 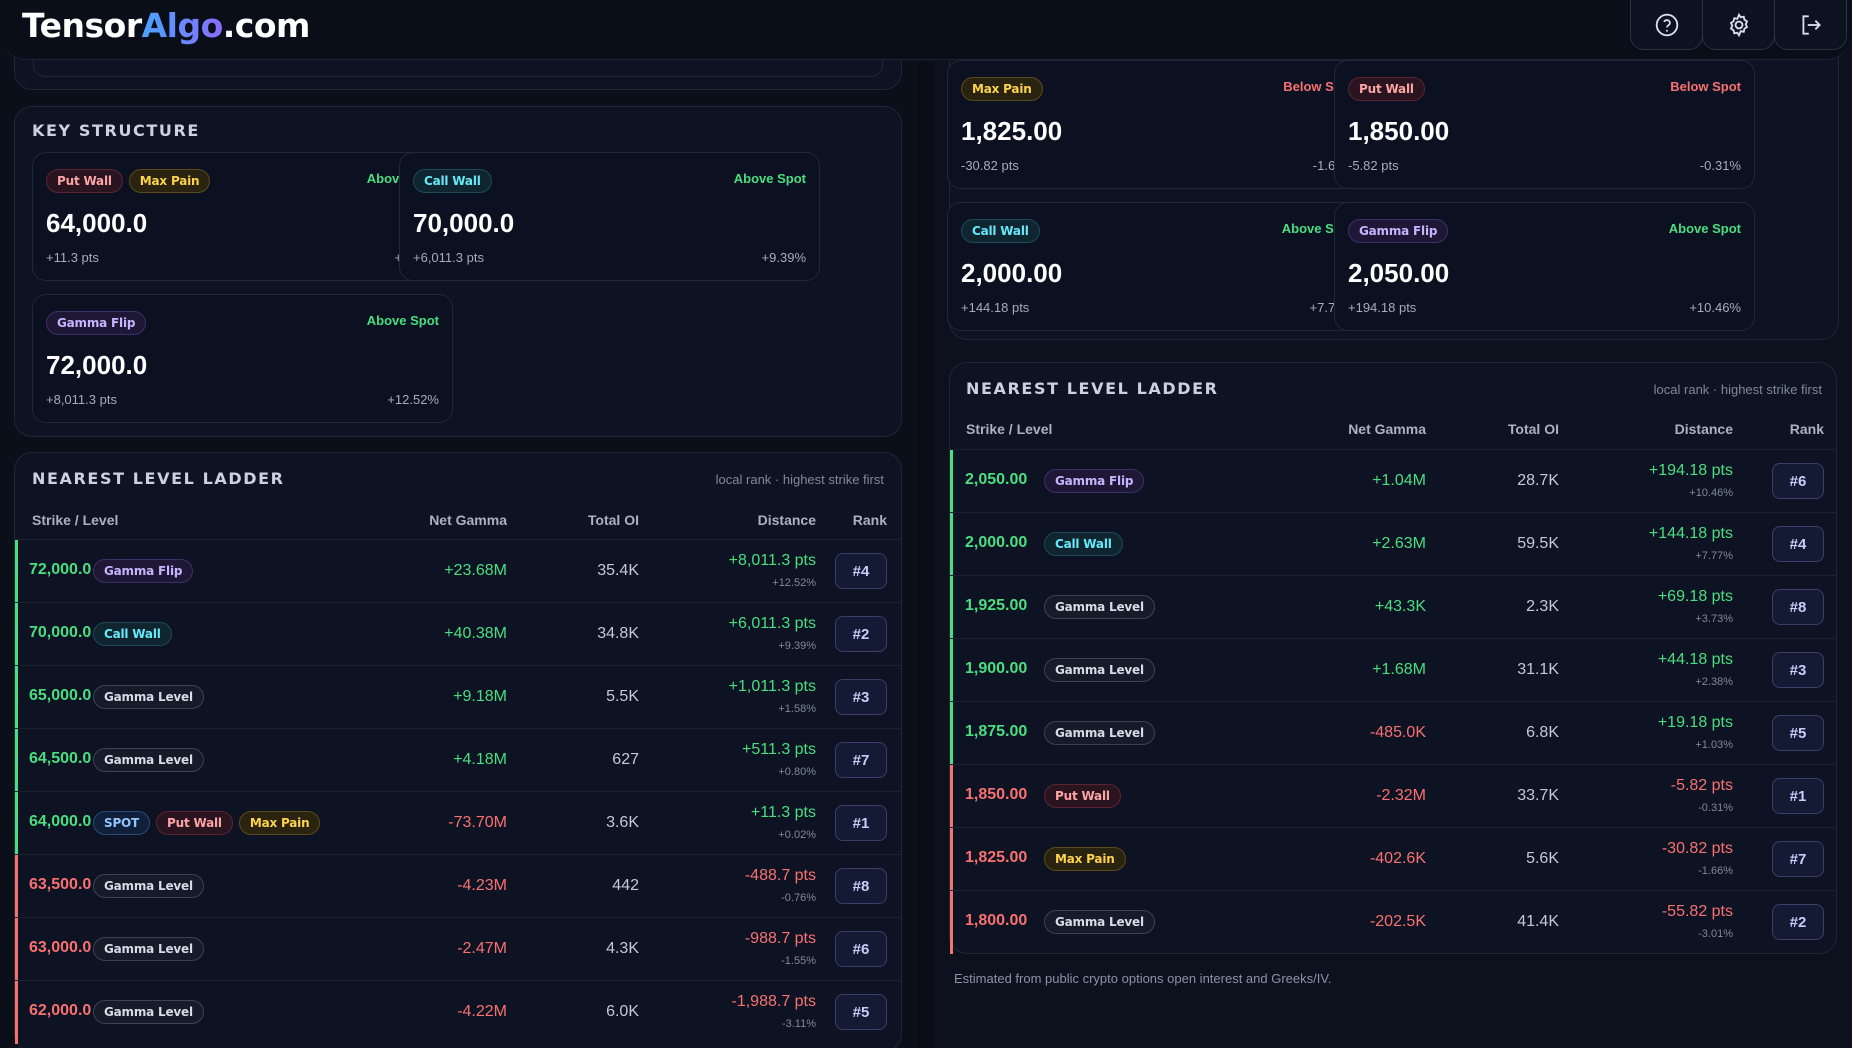 What do you see at coordinates (1542, 858) in the screenshot?
I see `total-oi-value: 5.6K` at bounding box center [1542, 858].